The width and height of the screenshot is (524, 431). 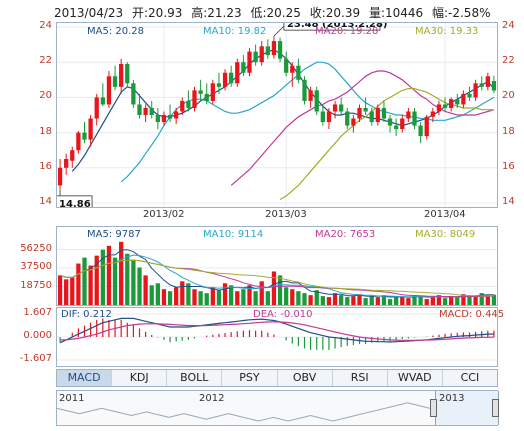 I want to click on price-ma30-label: MA30: 19.33, so click(x=447, y=31).